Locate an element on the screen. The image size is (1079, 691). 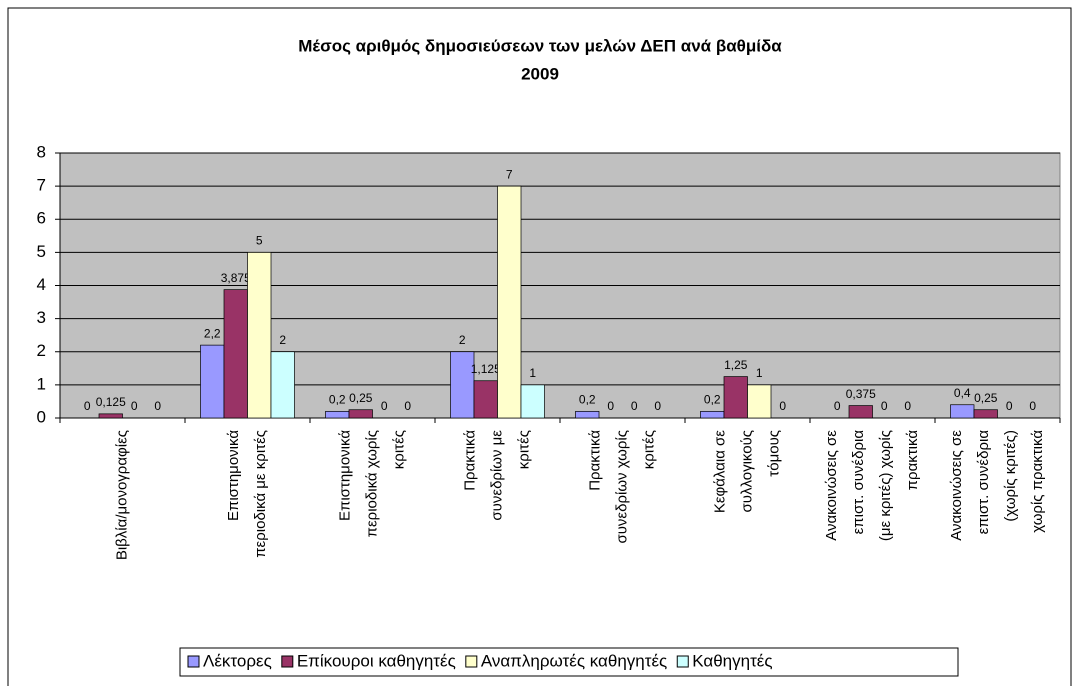
data-label: 0,4 is located at coordinates (962, 393).